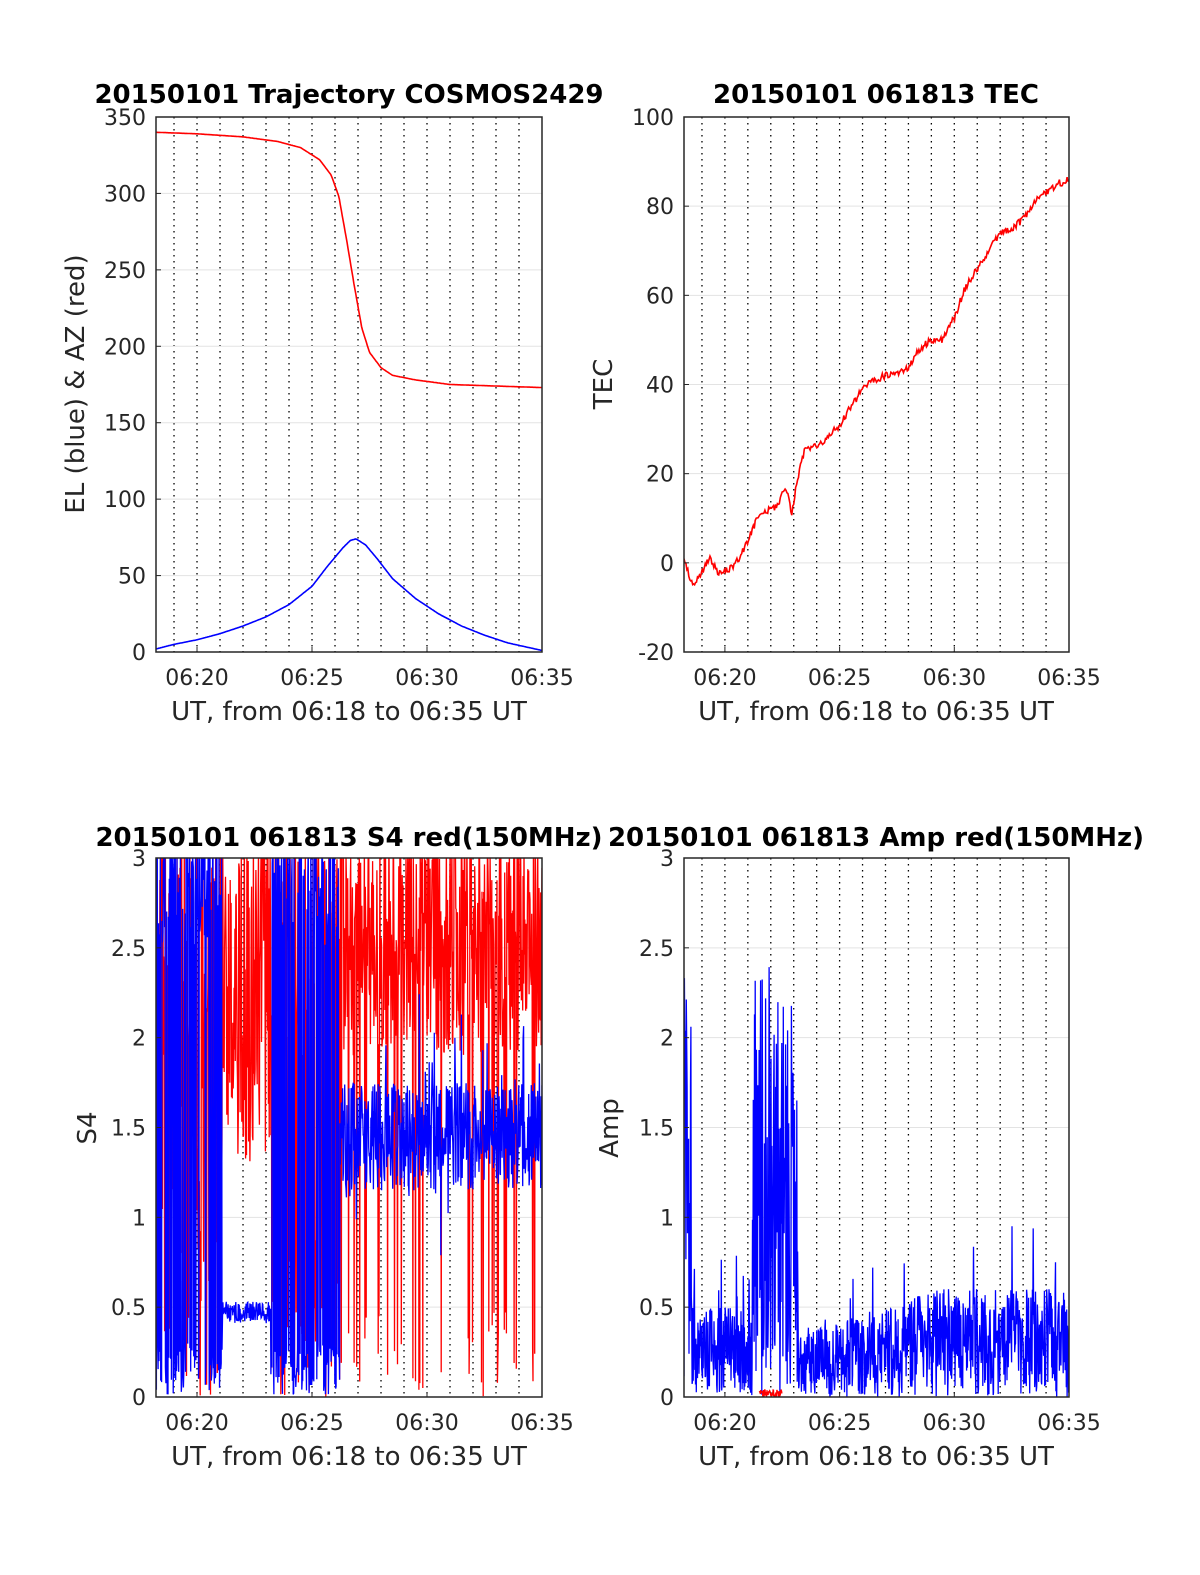 This screenshot has width=1200, height=1575. I want to click on y-tick-label: -20, so click(656, 653).